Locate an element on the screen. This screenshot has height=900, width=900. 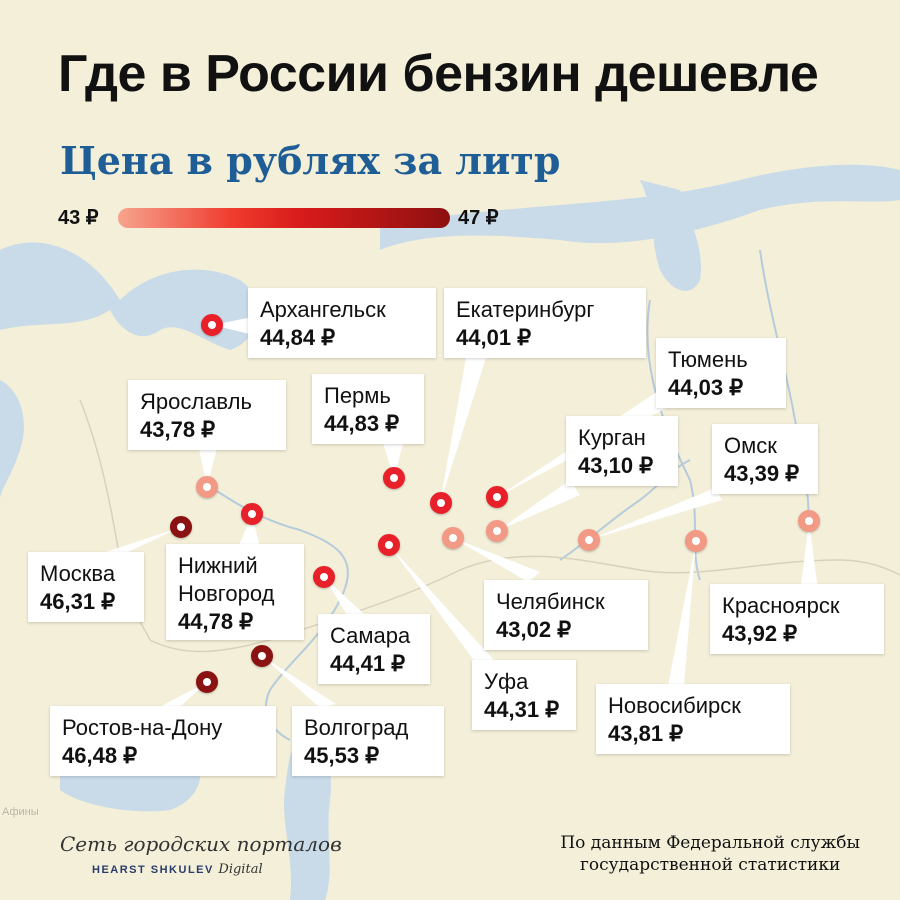
brand-name: Сеть городских порталов is located at coordinates (201, 844).